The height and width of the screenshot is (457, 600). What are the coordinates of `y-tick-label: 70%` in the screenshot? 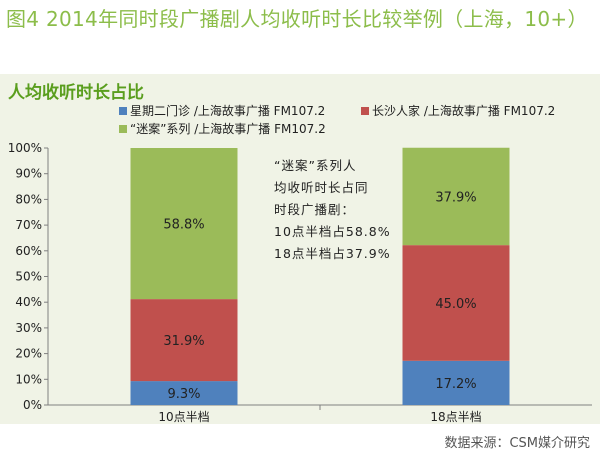 It's located at (28, 225).